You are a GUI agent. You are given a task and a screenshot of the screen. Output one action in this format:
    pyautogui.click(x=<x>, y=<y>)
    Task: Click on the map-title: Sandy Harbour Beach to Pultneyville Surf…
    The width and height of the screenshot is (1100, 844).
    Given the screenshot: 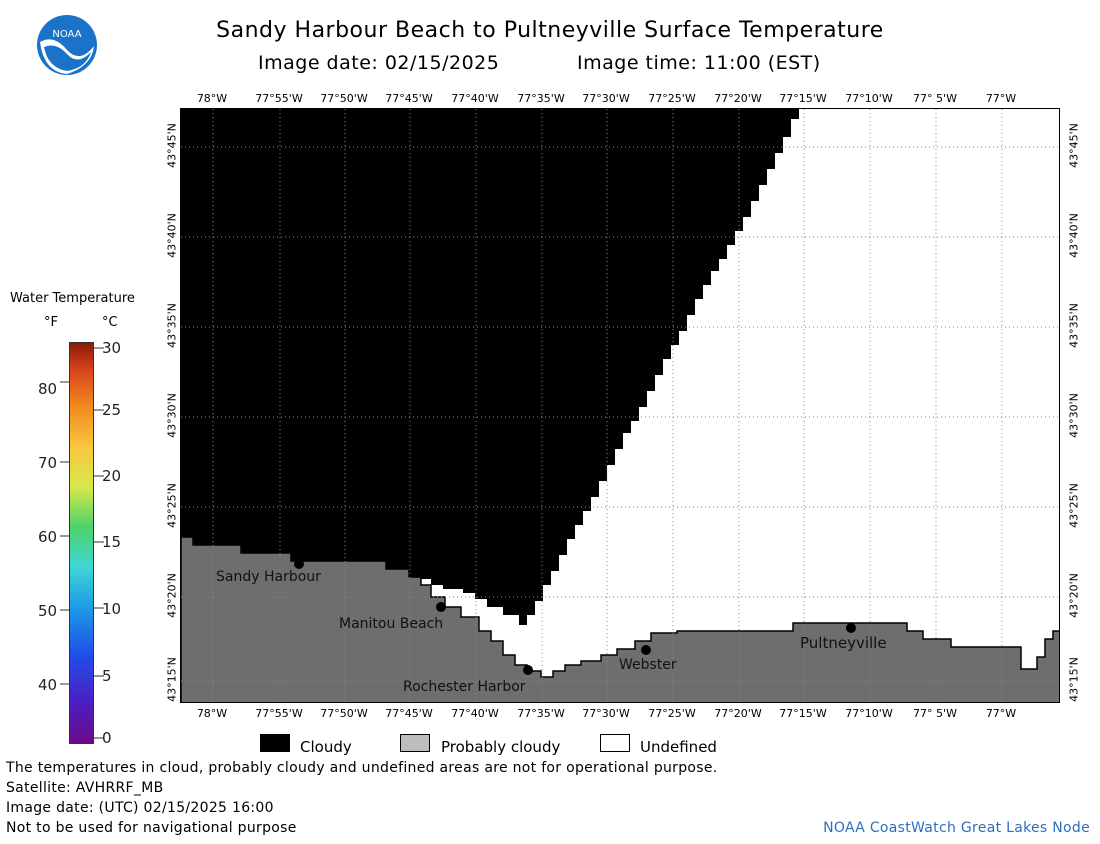 What is the action you would take?
    pyautogui.click(x=550, y=30)
    